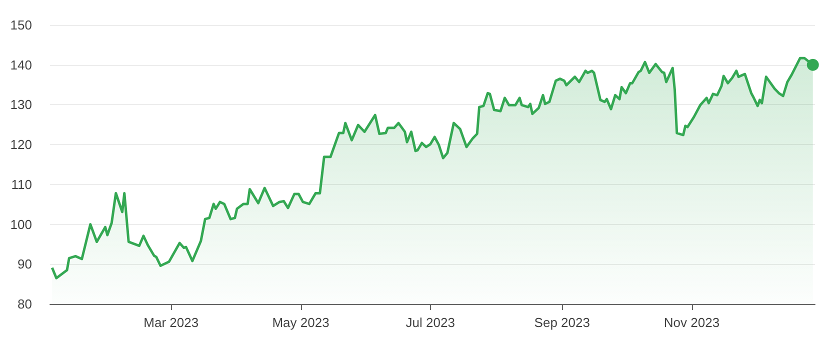  I want to click on y-tick-label: 140, so click(21, 64).